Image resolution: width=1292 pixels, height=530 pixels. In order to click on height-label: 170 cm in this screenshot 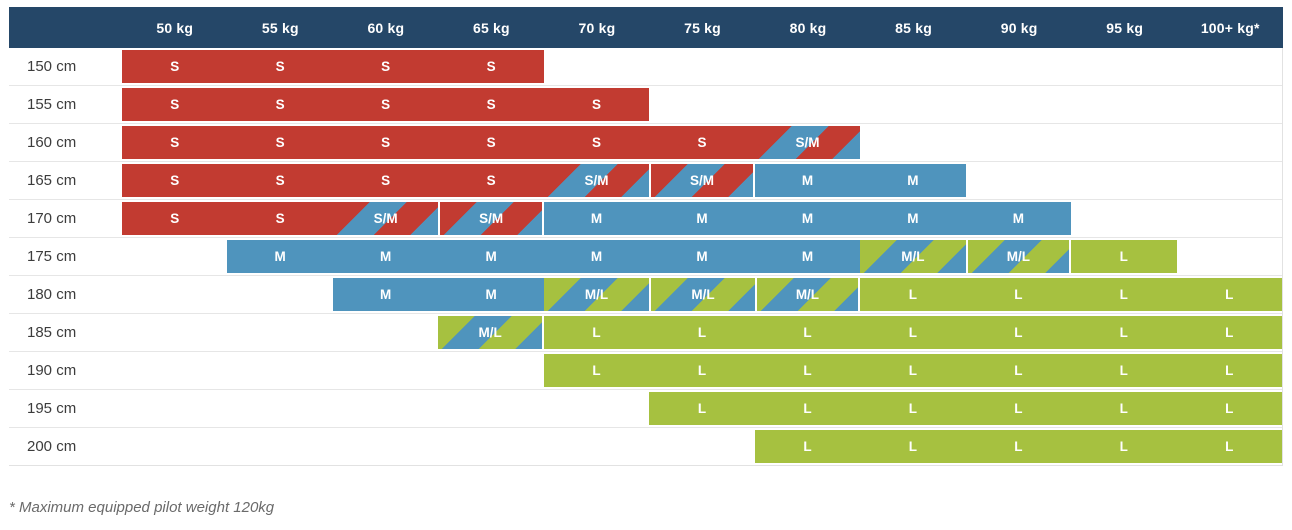, I will do `click(52, 218)`.